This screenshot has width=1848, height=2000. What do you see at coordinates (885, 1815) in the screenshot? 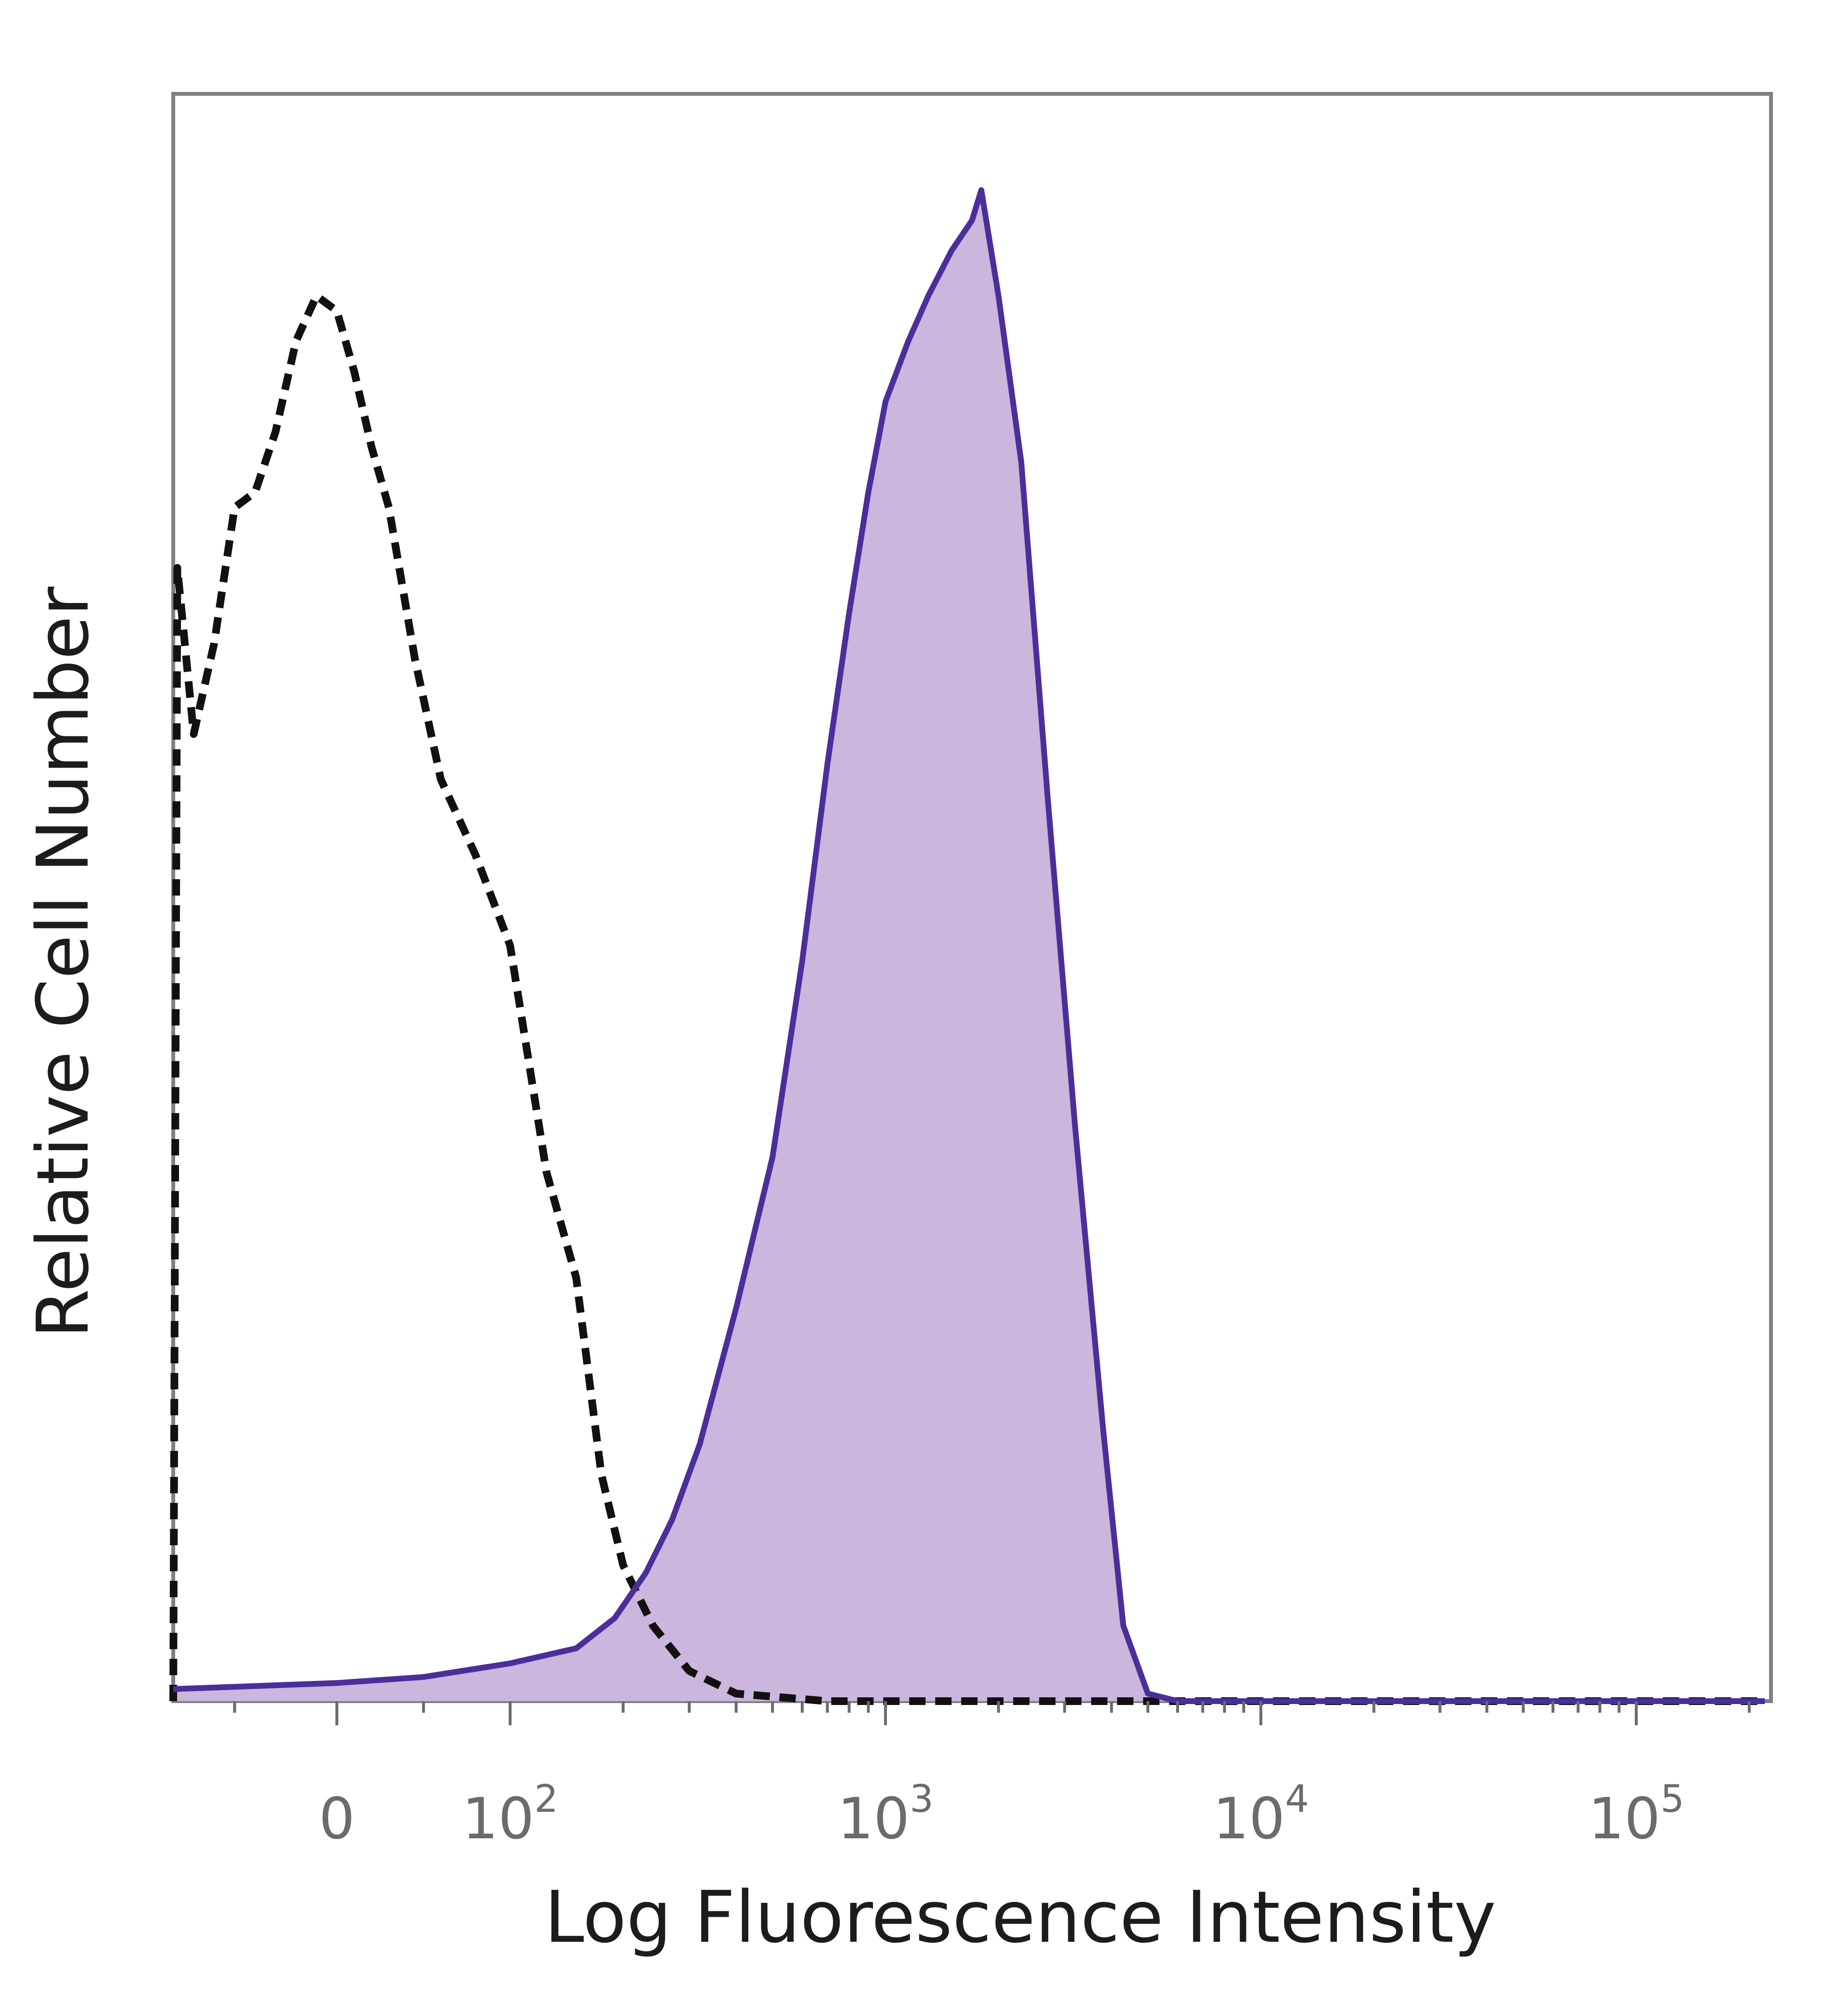
I see `x-tick-label-2: 10³` at bounding box center [885, 1815].